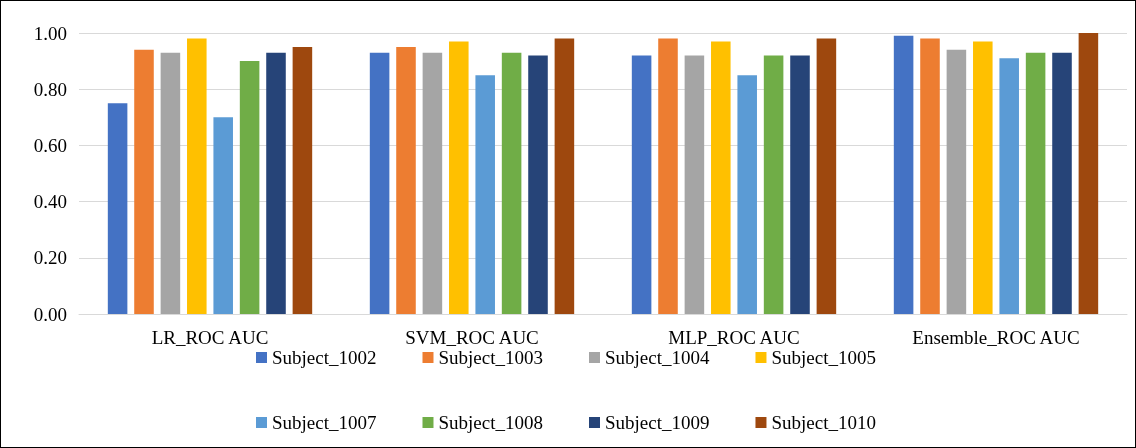 The image size is (1136, 448). I want to click on legend-label: Subject_1004, so click(657, 357).